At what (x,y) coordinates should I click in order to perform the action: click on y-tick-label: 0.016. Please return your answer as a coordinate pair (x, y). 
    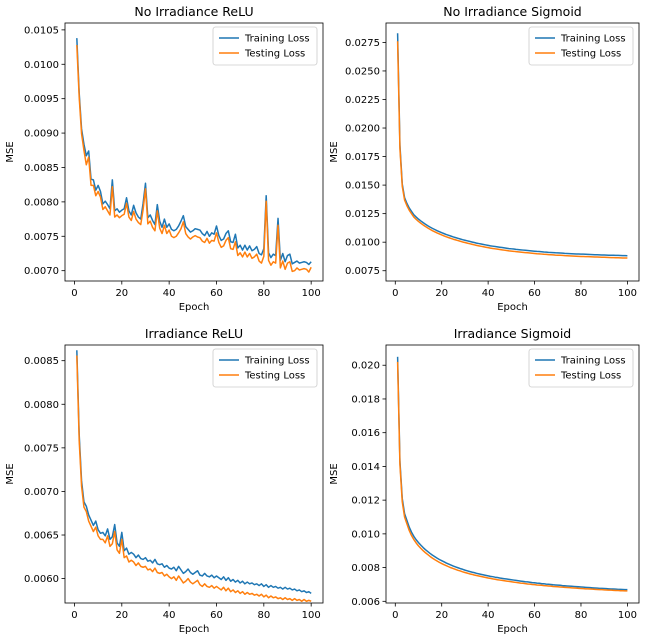
    Looking at the image, I should click on (365, 433).